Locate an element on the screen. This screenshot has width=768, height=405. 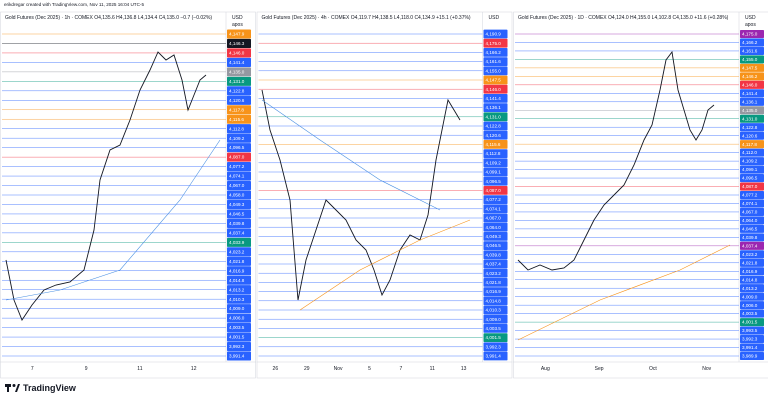
price-label: 4,112.0 is located at coordinates (749, 152).